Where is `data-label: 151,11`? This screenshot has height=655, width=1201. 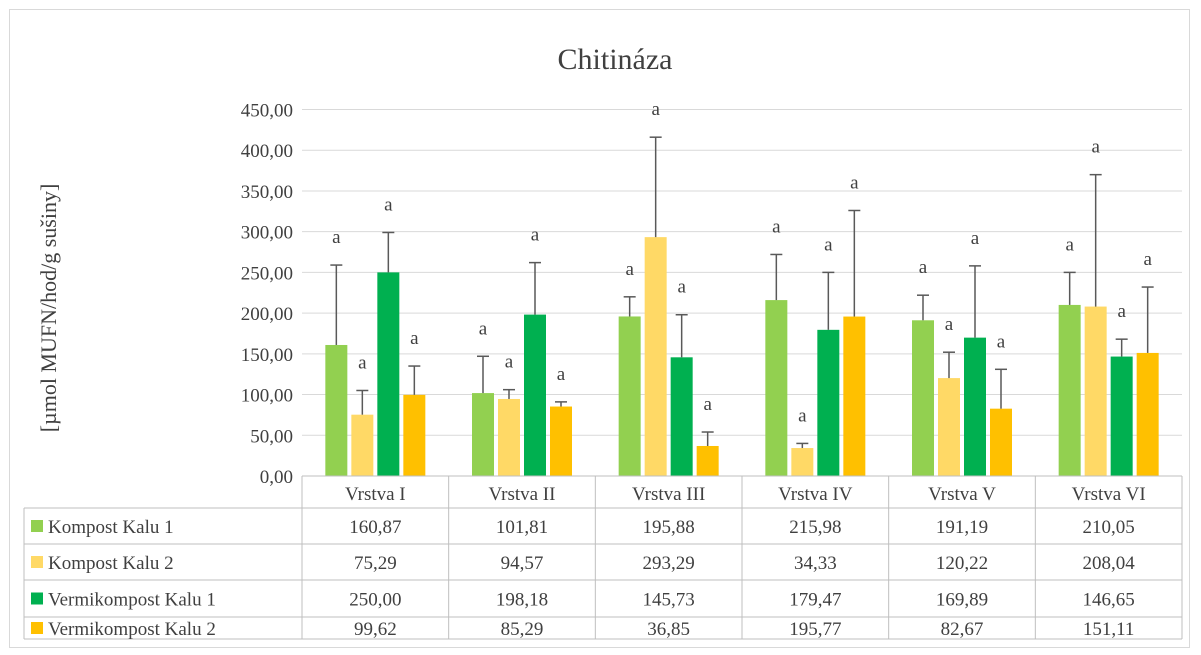
data-label: 151,11 is located at coordinates (1109, 629).